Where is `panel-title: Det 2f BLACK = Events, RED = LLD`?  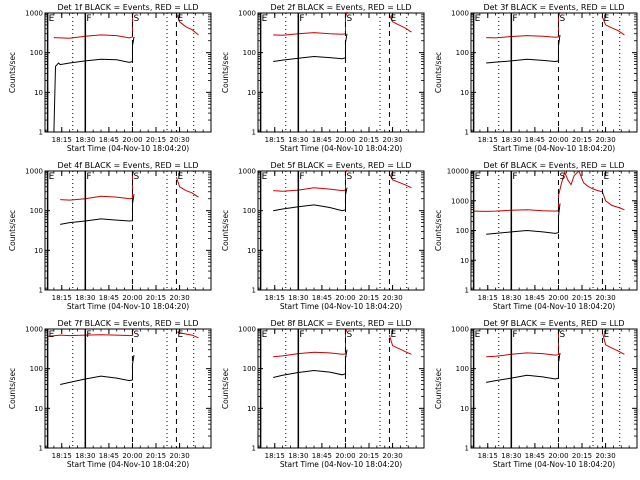
panel-title: Det 2f BLACK = Events, RED = LLD is located at coordinates (340, 7).